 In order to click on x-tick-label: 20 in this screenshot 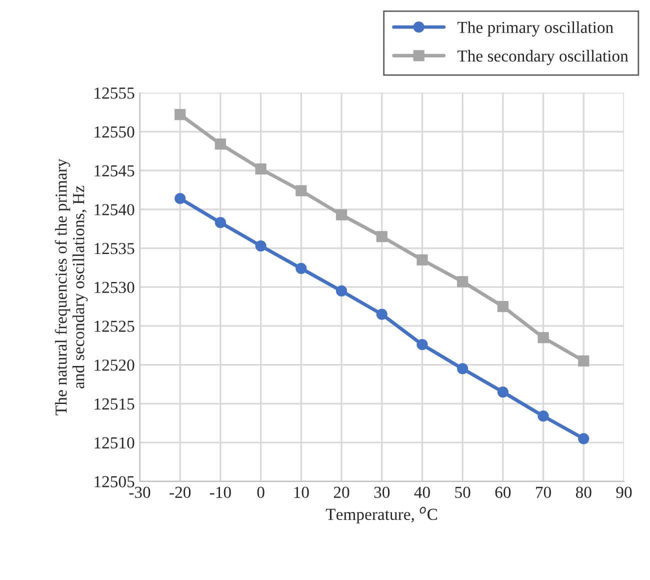, I will do `click(342, 492)`.